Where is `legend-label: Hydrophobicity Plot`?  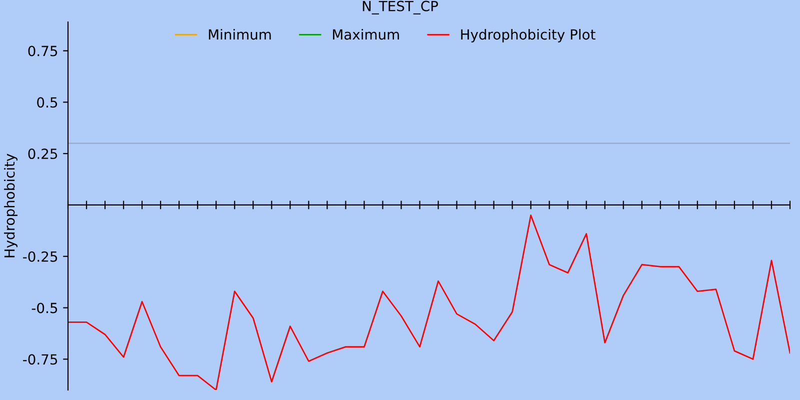 legend-label: Hydrophobicity Plot is located at coordinates (528, 35).